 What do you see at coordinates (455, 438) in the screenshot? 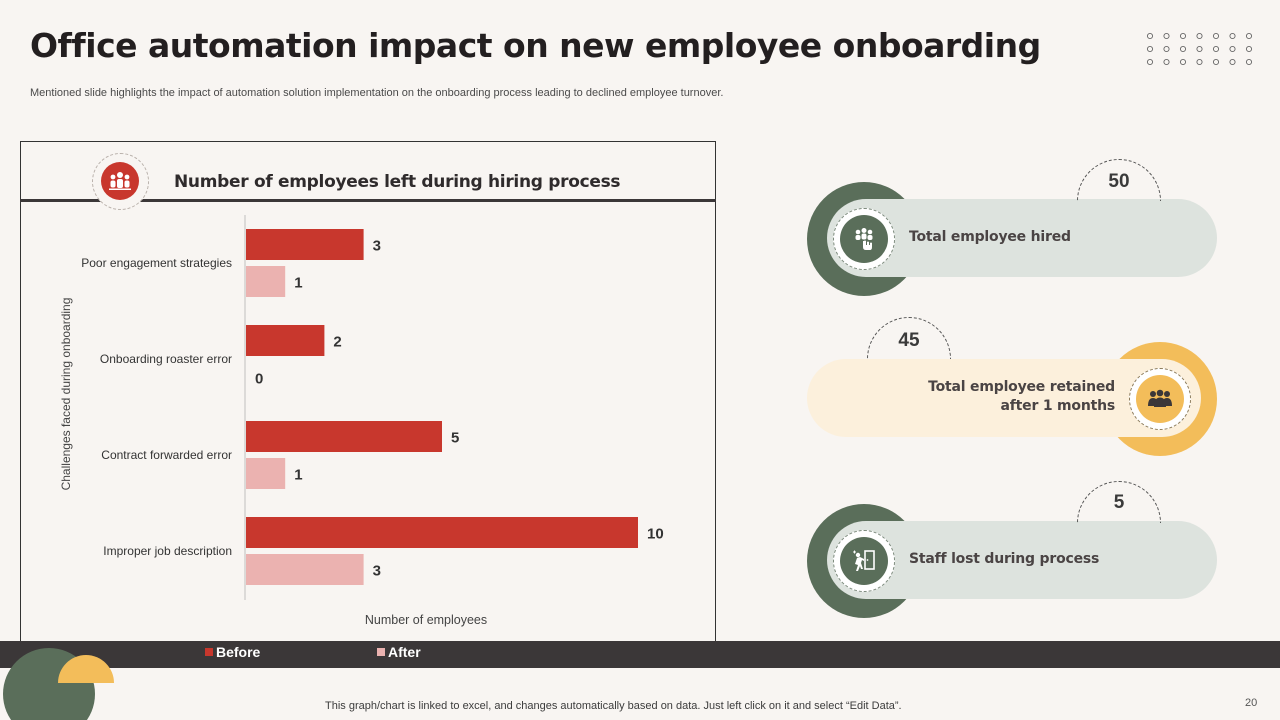
I see `bar-value-label: 5` at bounding box center [455, 438].